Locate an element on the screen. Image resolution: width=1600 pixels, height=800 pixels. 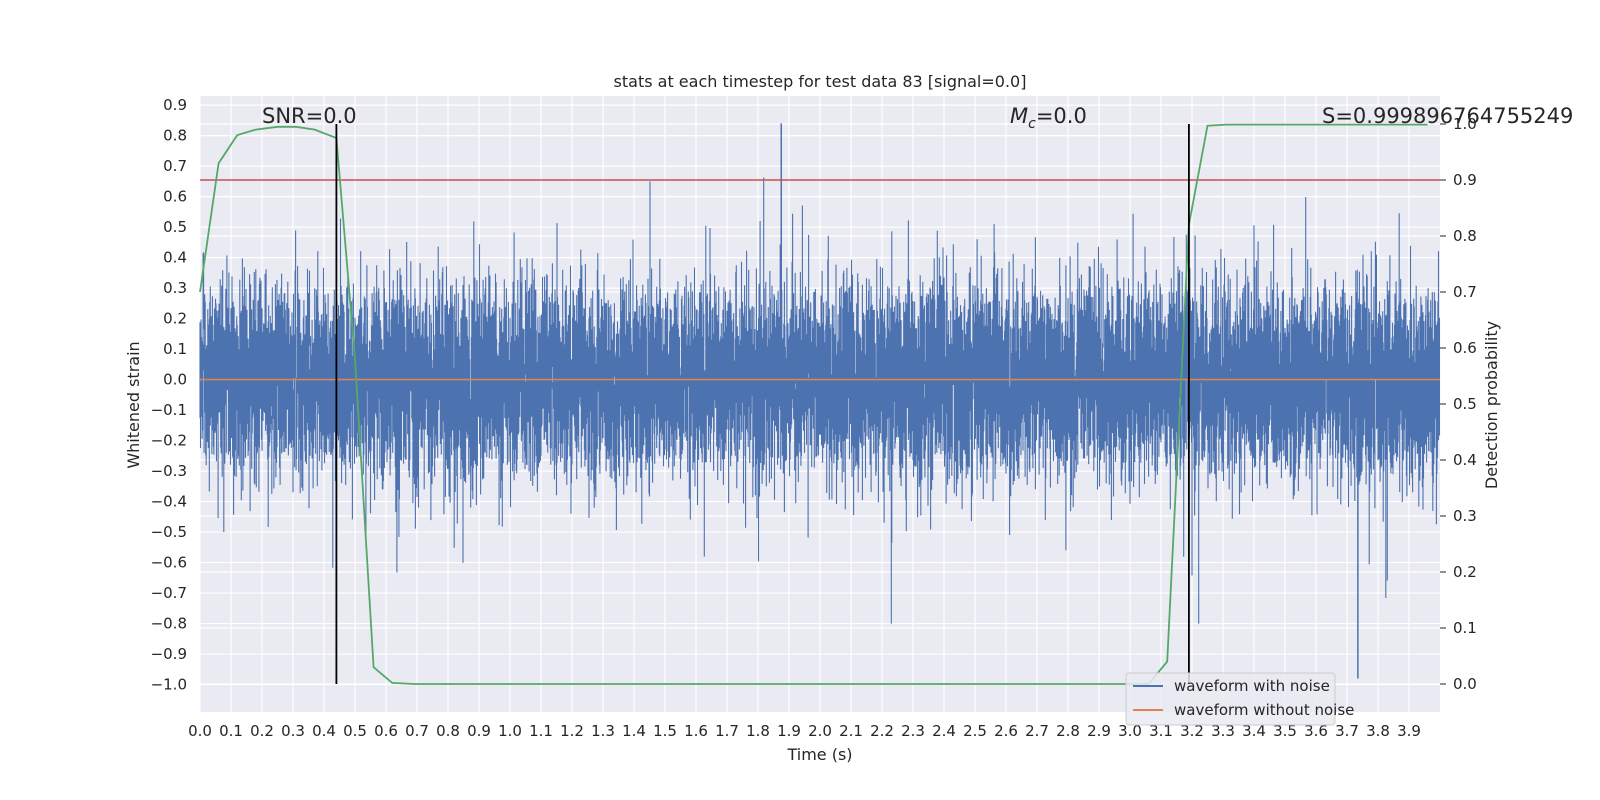
x-tick-label: 2.8 is located at coordinates (1068, 731).